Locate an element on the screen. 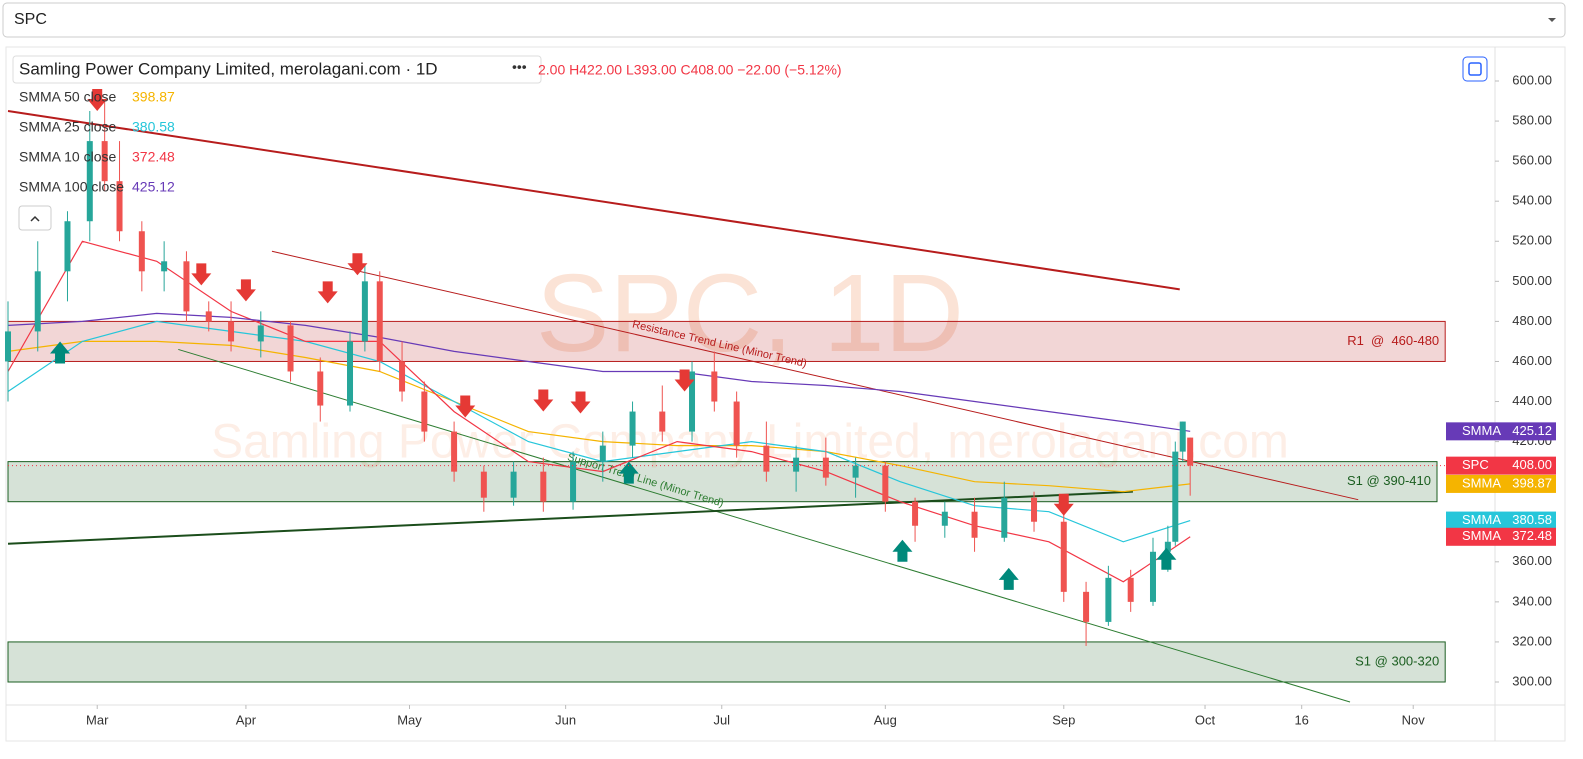 The height and width of the screenshot is (759, 1583). x-tick-label: Aug is located at coordinates (885, 719).